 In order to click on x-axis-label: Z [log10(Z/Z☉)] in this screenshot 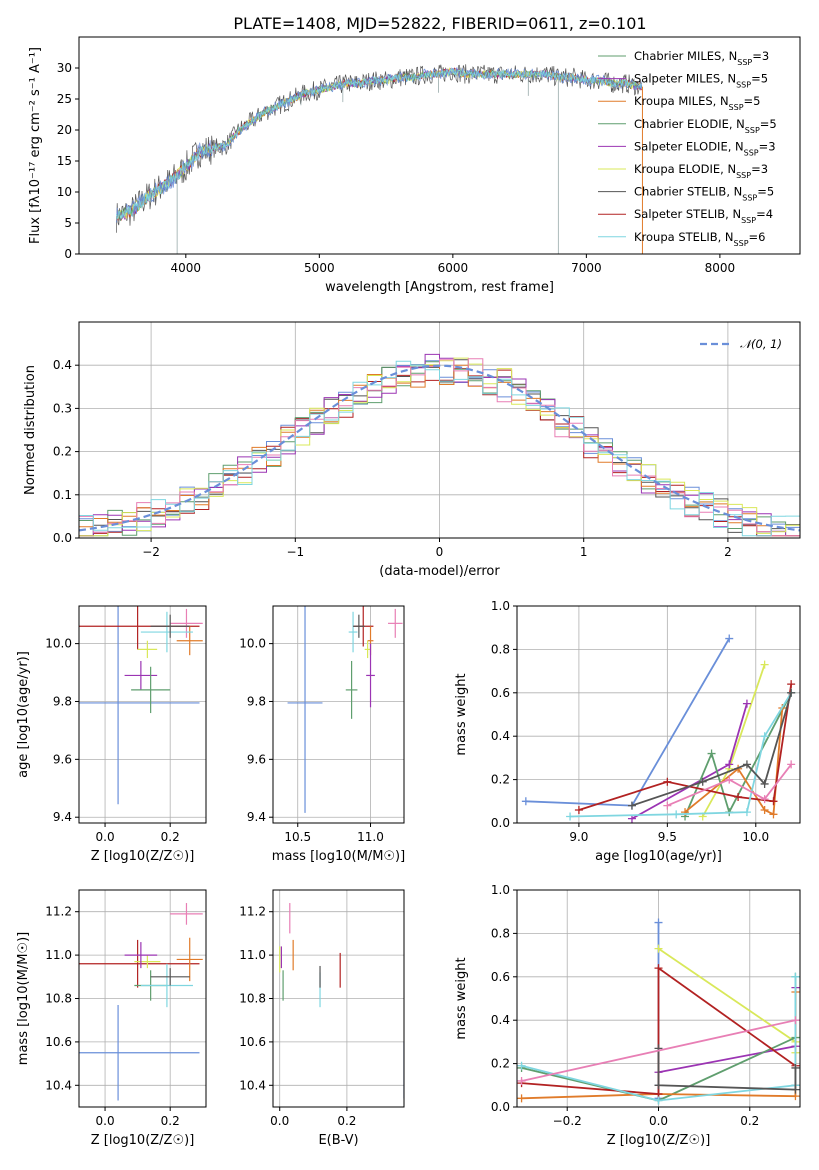, I will do `click(659, 1140)`.